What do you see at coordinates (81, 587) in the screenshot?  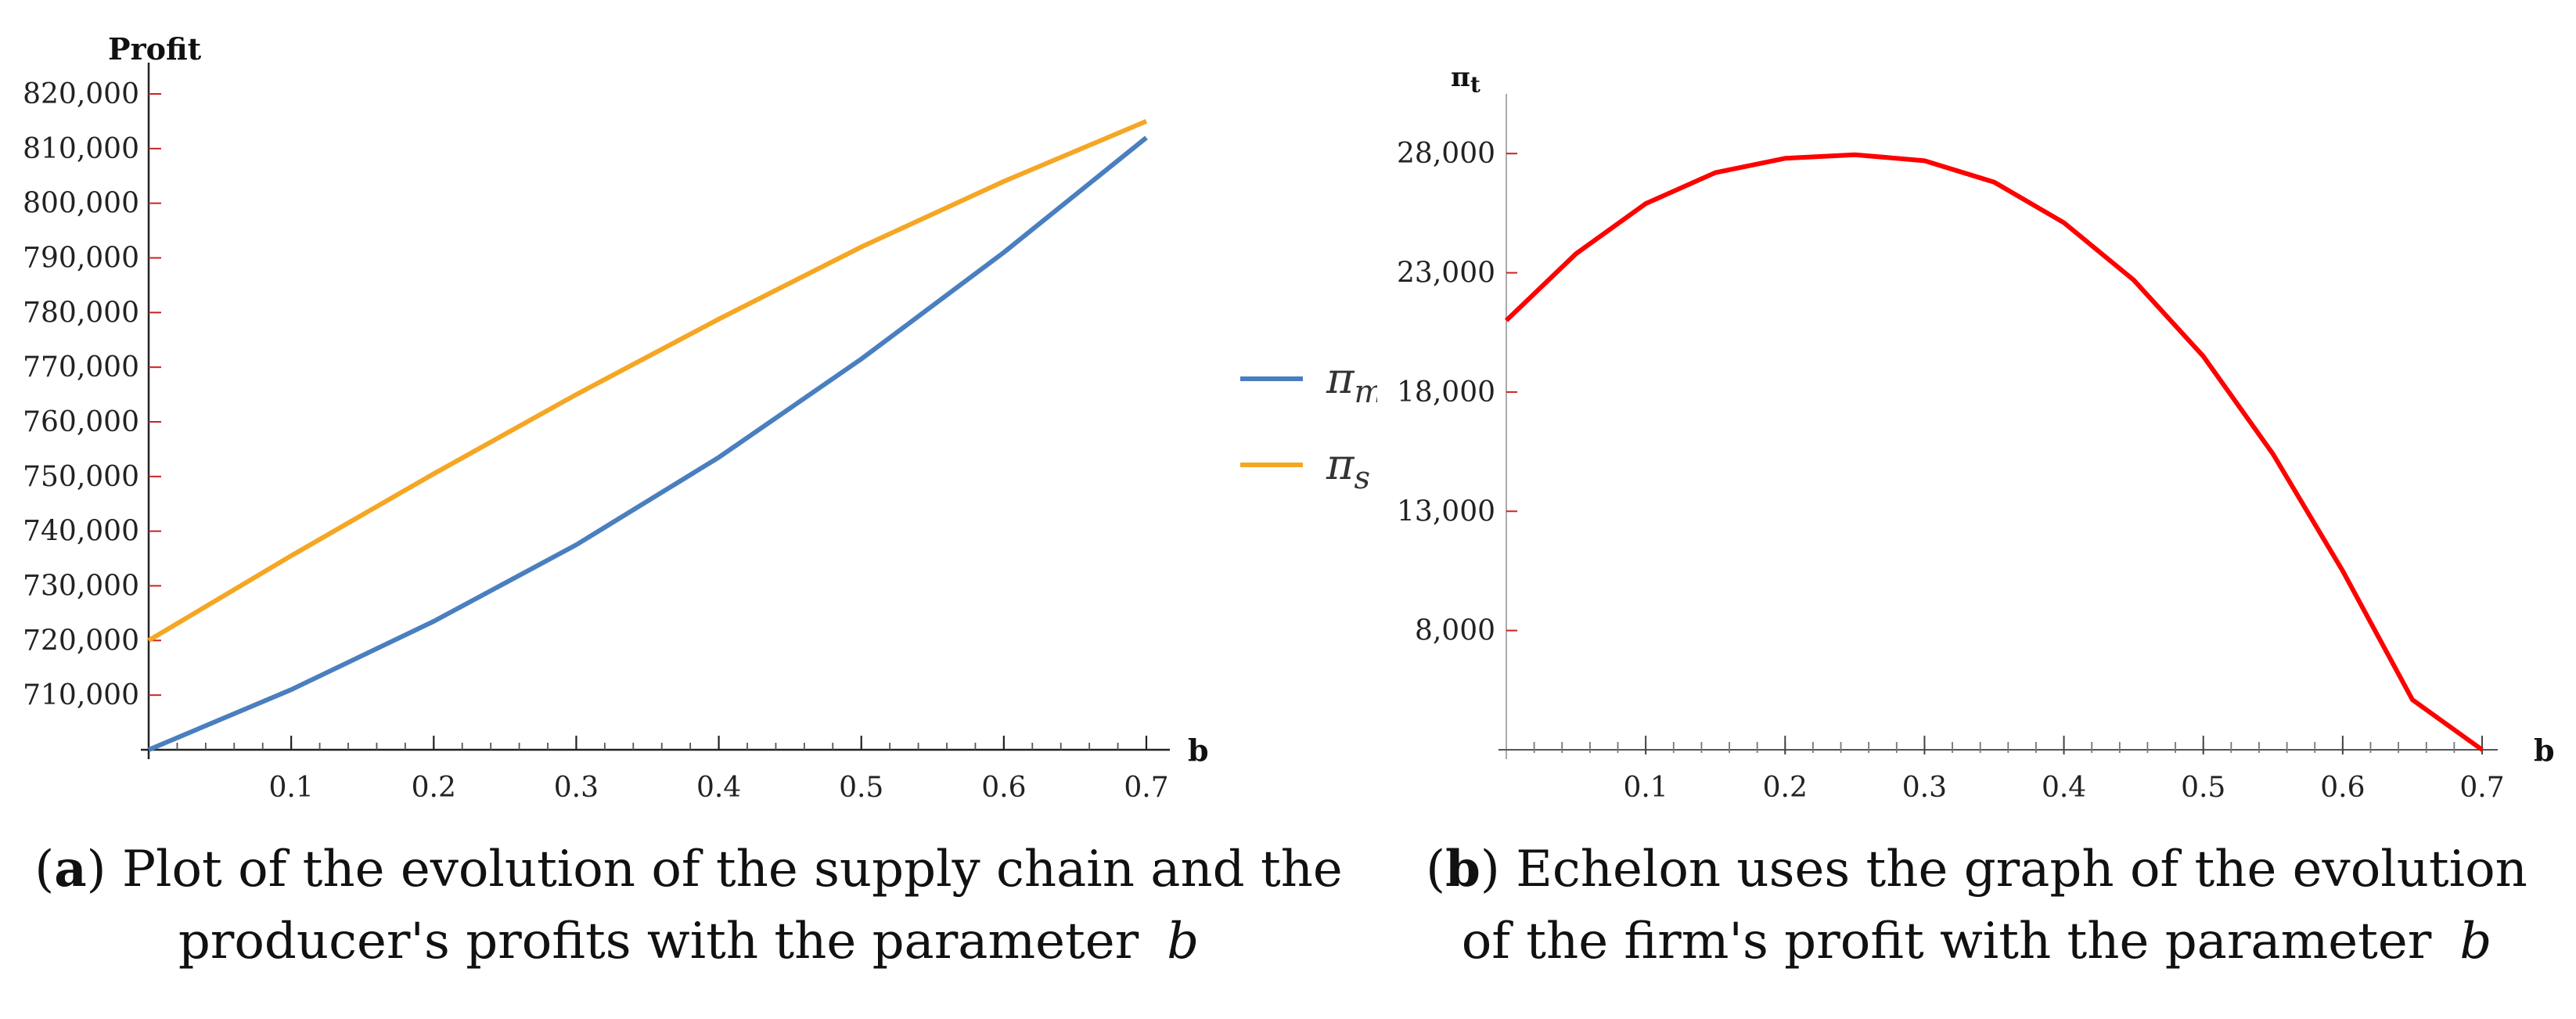 I see `y-tick-label: 730,000` at bounding box center [81, 587].